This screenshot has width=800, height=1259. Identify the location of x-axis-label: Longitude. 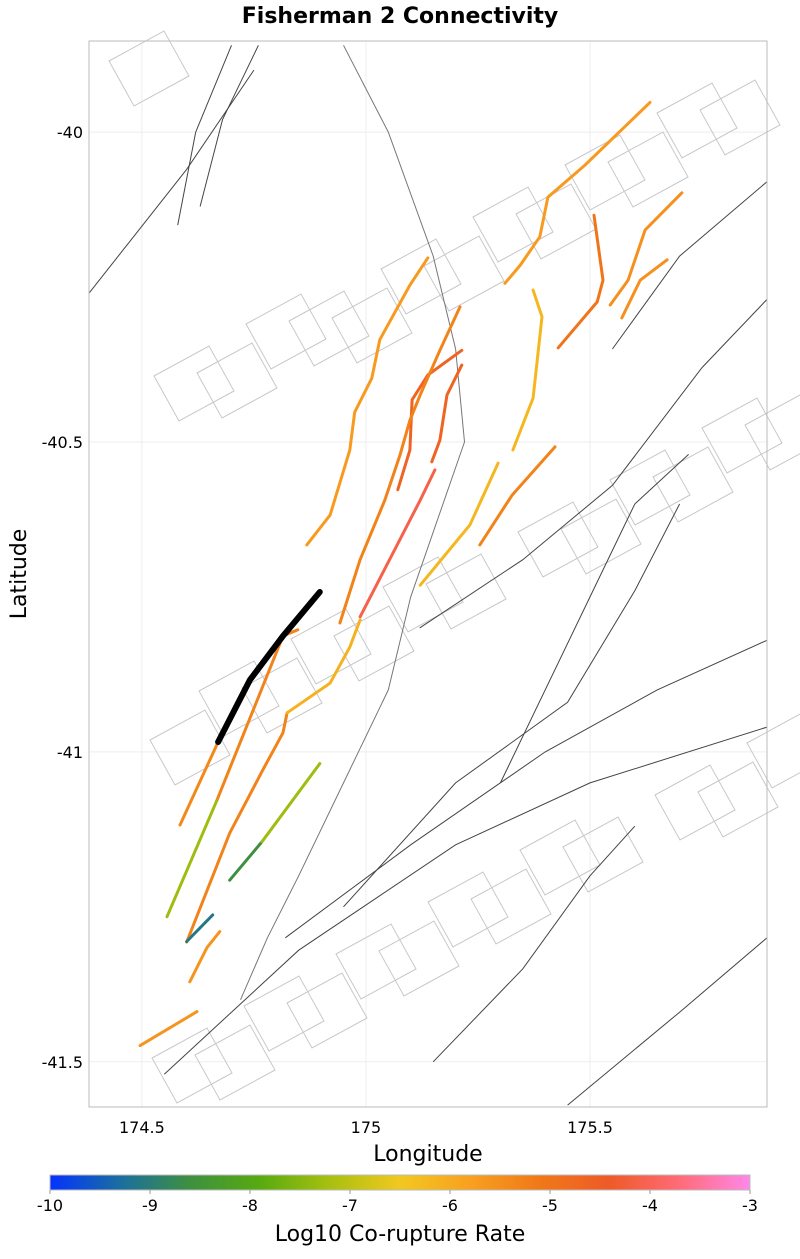
(427, 1154).